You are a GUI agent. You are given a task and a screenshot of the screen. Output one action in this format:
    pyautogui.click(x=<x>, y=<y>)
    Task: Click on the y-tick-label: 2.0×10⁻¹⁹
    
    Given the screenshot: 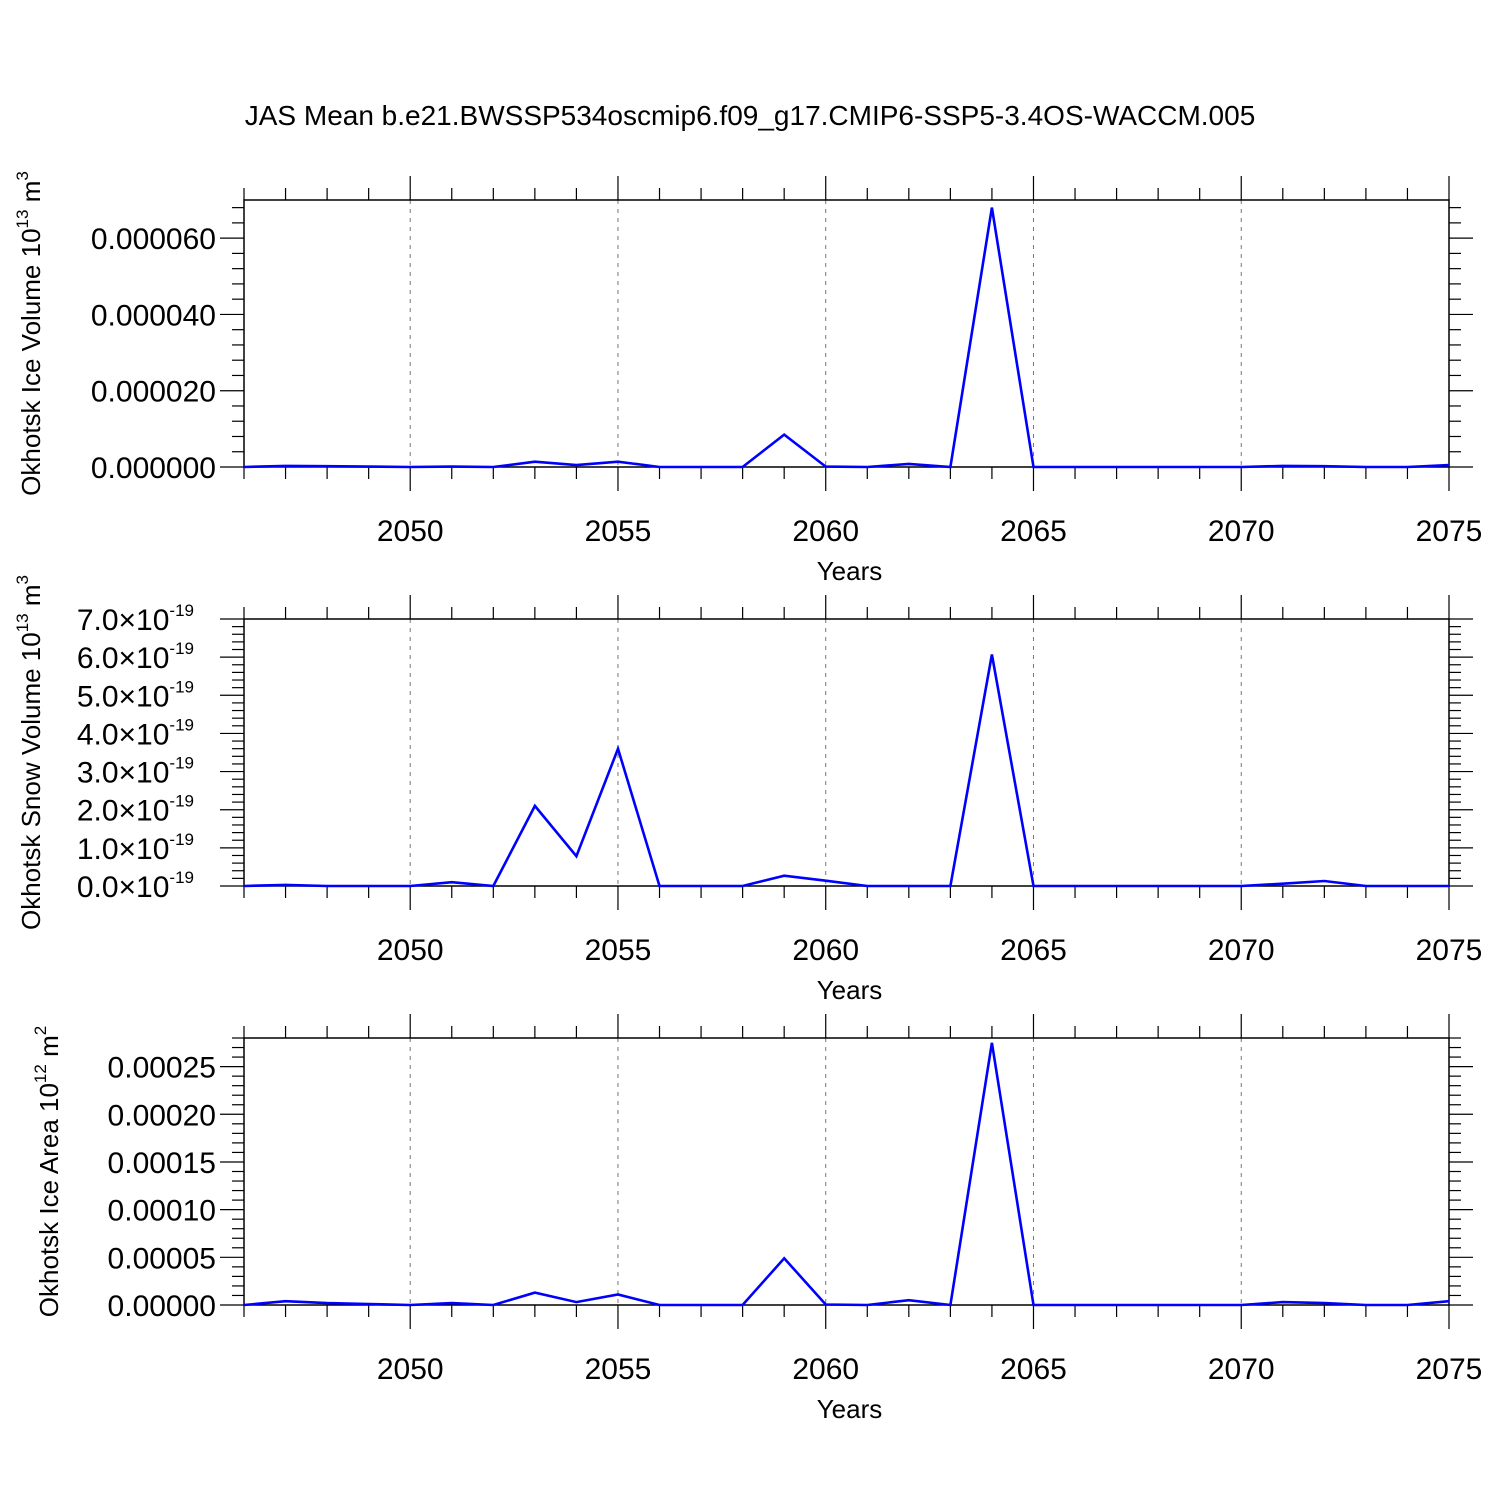 What is the action you would take?
    pyautogui.click(x=135, y=810)
    